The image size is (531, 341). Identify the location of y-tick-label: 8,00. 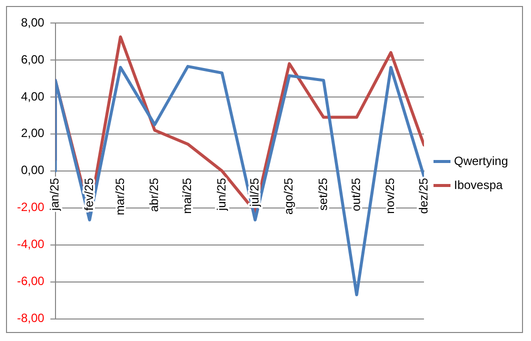
(32, 22).